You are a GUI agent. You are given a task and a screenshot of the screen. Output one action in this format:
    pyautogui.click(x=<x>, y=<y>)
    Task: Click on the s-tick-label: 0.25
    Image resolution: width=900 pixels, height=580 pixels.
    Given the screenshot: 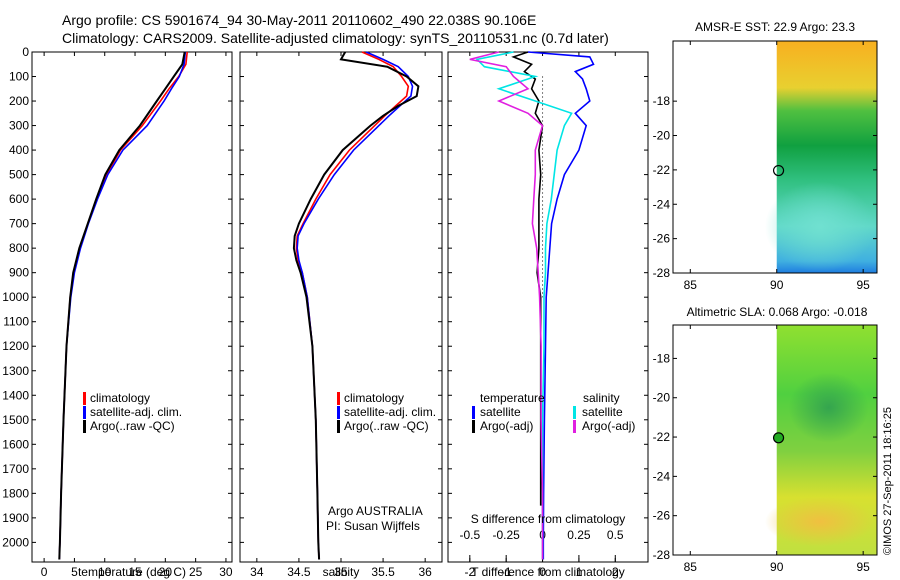 What is the action you would take?
    pyautogui.click(x=579, y=535)
    